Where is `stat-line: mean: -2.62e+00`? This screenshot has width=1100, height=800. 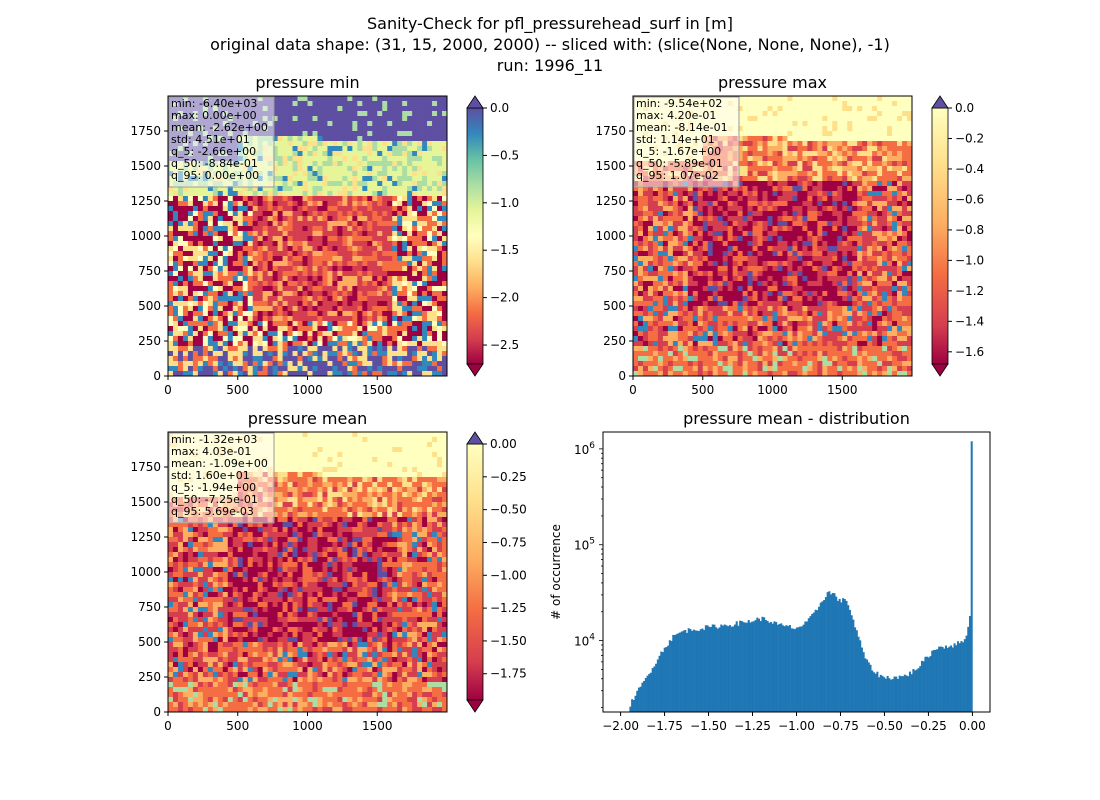 stat-line: mean: -2.62e+00 is located at coordinates (219, 127).